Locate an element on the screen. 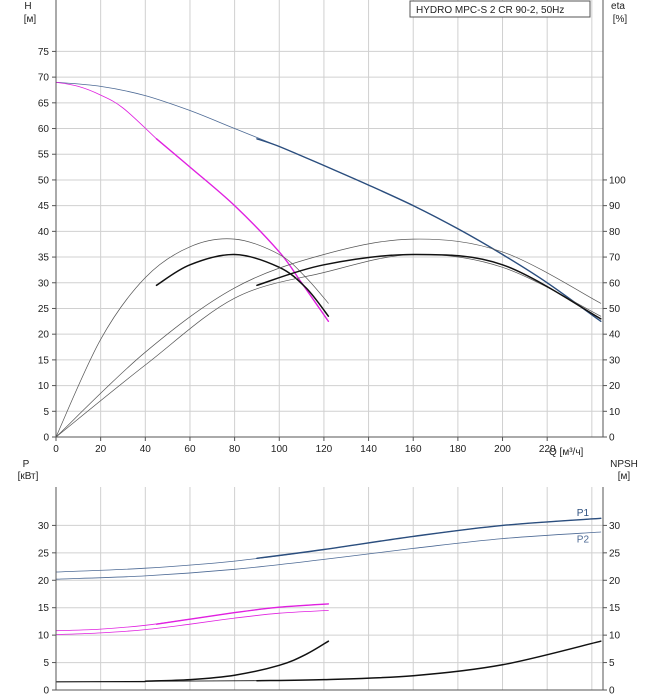 This screenshot has height=700, width=658. bot-left-tick-label: 25 is located at coordinates (44, 553).